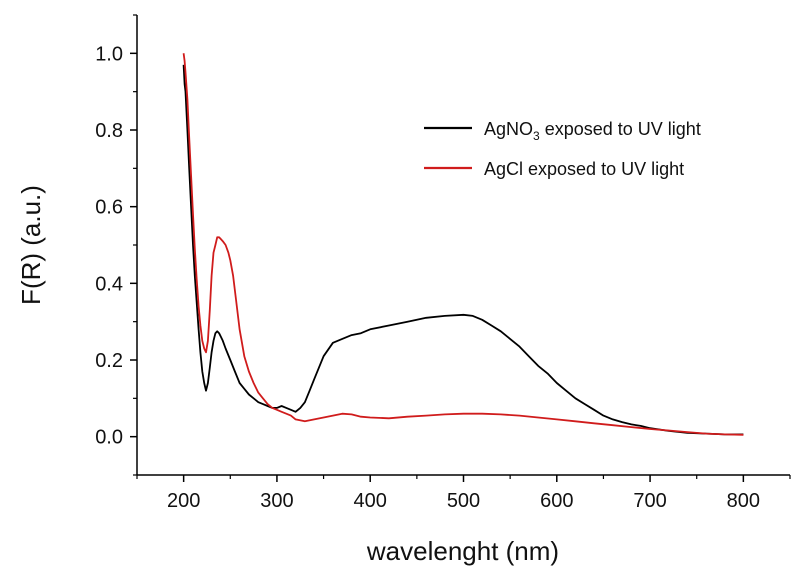  What do you see at coordinates (109, 361) in the screenshot?
I see `y-tick-label: 0.2` at bounding box center [109, 361].